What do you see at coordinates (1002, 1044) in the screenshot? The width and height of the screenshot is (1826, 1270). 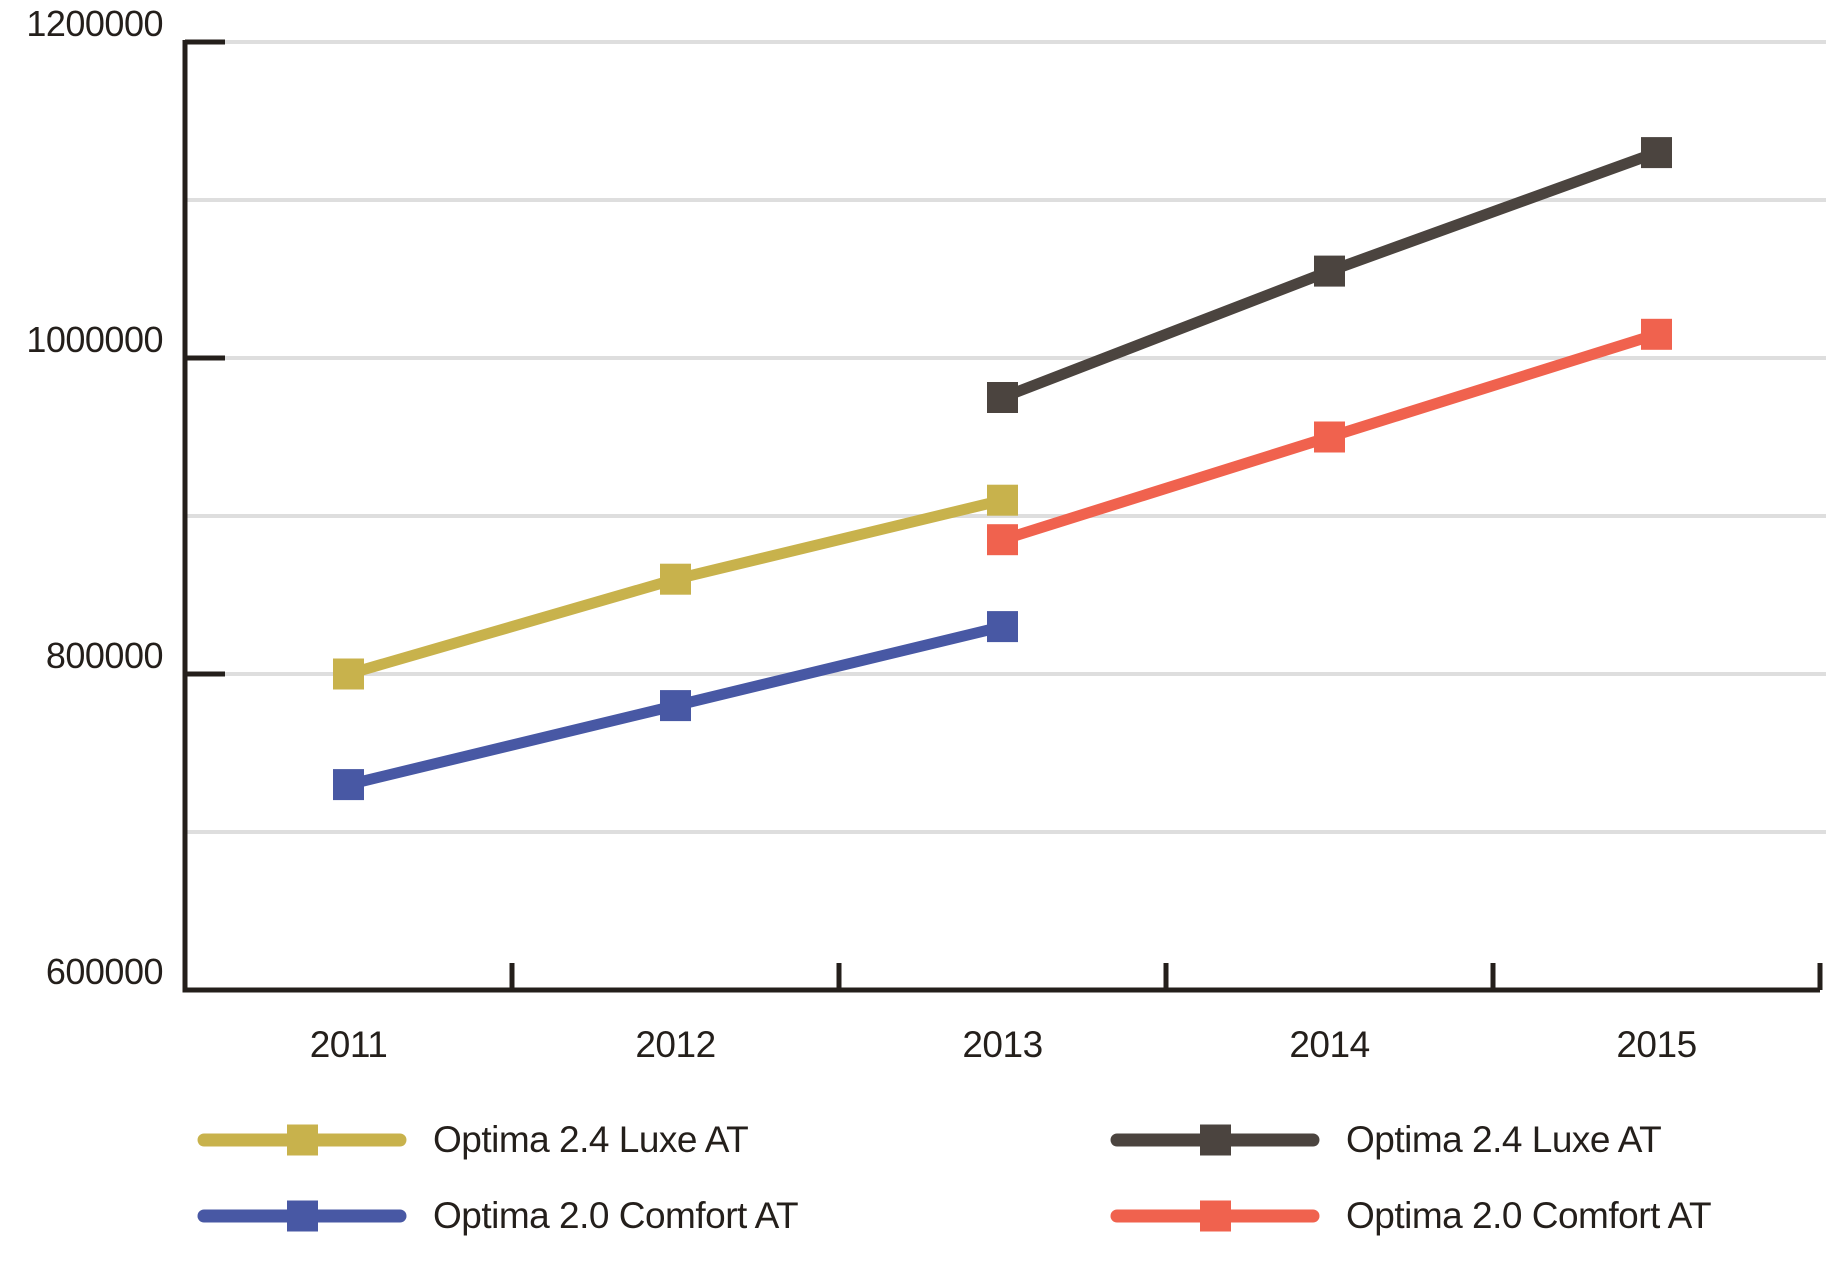 I see `x-axis-tick-label: 2013` at bounding box center [1002, 1044].